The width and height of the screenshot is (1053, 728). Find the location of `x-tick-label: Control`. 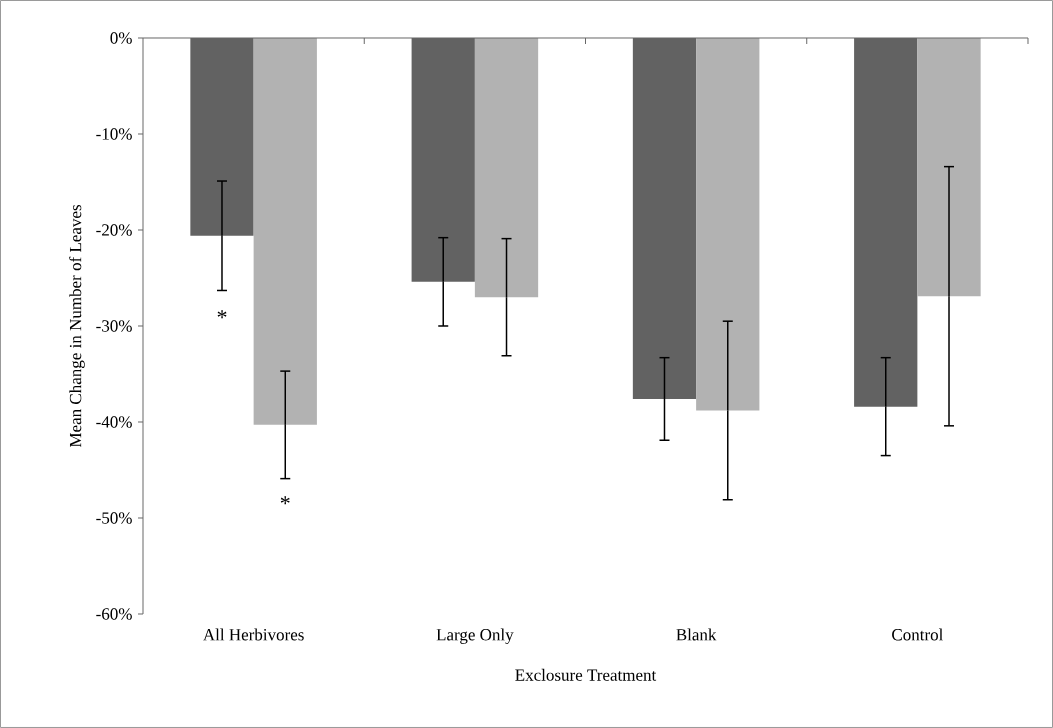

x-tick-label: Control is located at coordinates (917, 634).